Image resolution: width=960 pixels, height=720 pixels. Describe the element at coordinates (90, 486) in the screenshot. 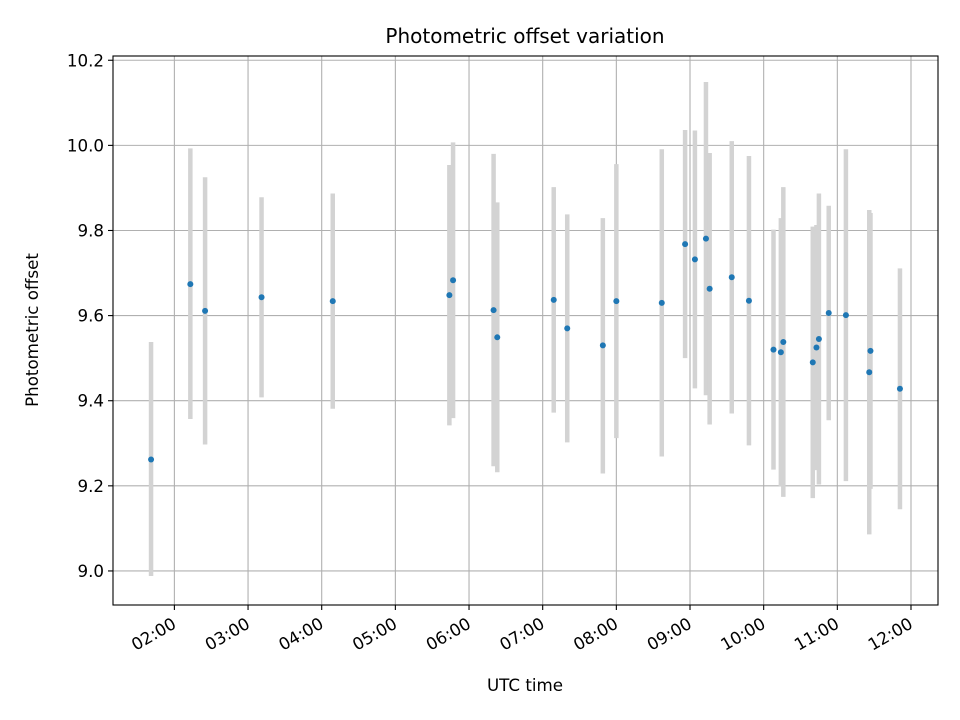

I see `y-tick-label: 9.2` at that location.